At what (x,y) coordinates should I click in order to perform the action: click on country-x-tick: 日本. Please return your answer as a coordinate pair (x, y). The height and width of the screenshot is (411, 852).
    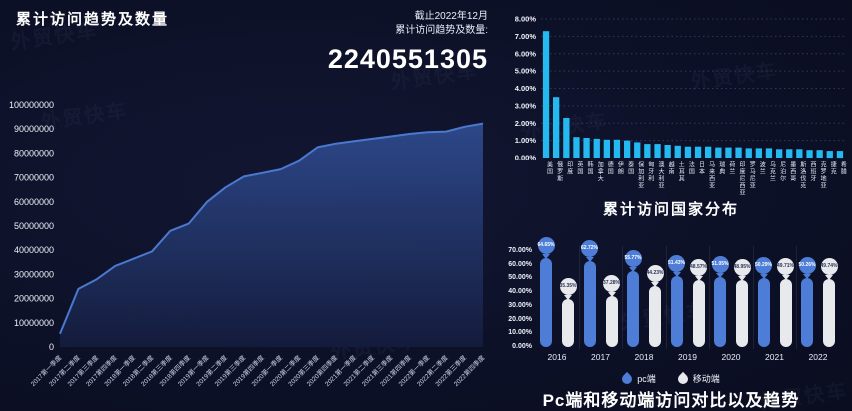
    Looking at the image, I should click on (700, 168).